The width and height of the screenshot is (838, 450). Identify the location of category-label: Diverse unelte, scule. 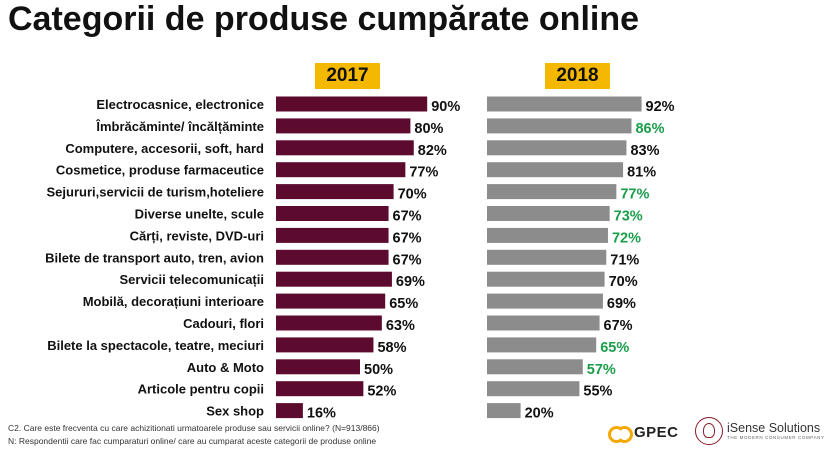
(199, 214).